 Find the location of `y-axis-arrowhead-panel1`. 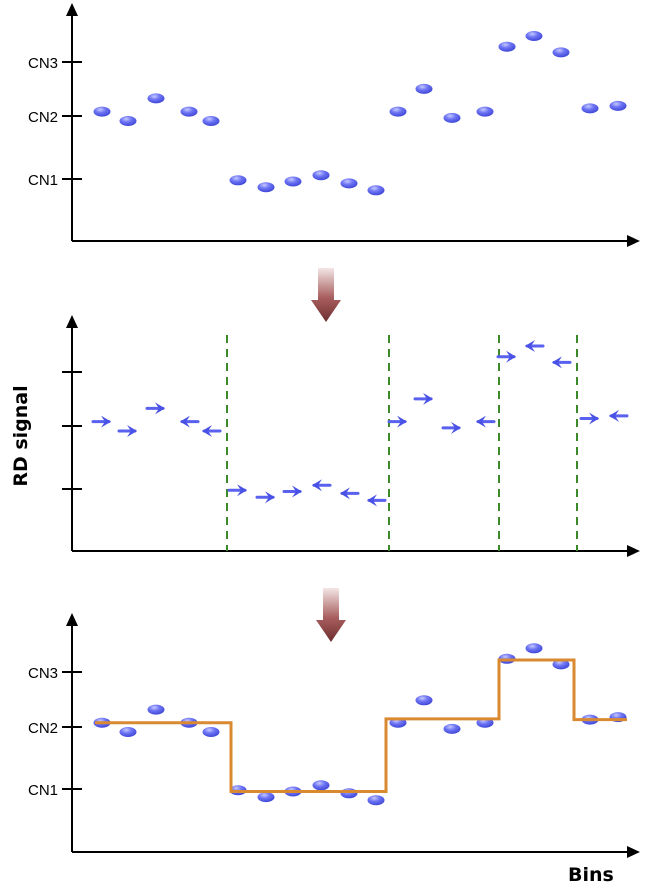

y-axis-arrowhead-panel1 is located at coordinates (72, 9).